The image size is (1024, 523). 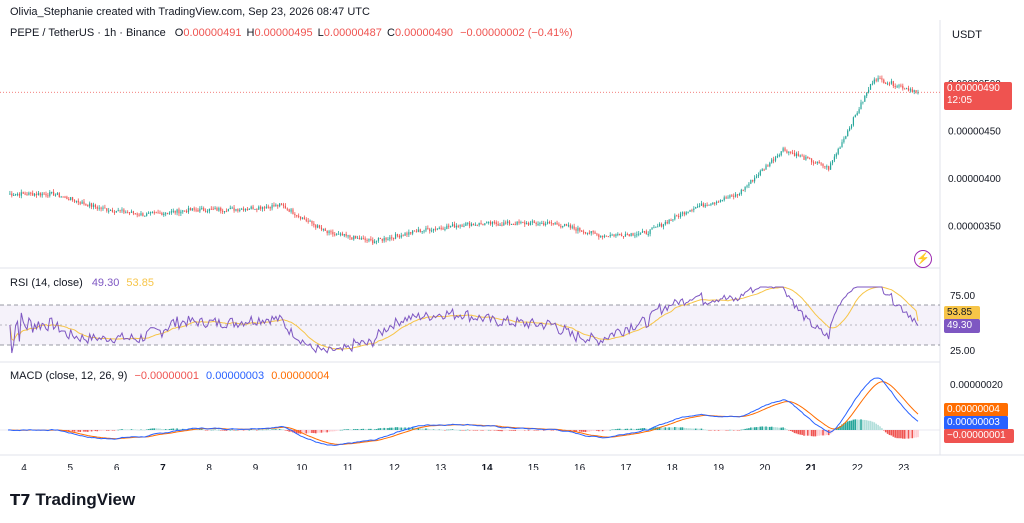 What do you see at coordinates (967, 35) in the screenshot?
I see `currency-label: USDT` at bounding box center [967, 35].